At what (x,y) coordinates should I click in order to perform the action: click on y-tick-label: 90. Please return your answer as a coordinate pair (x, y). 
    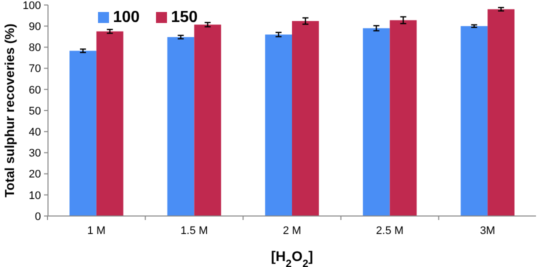
    Looking at the image, I should click on (34, 26).